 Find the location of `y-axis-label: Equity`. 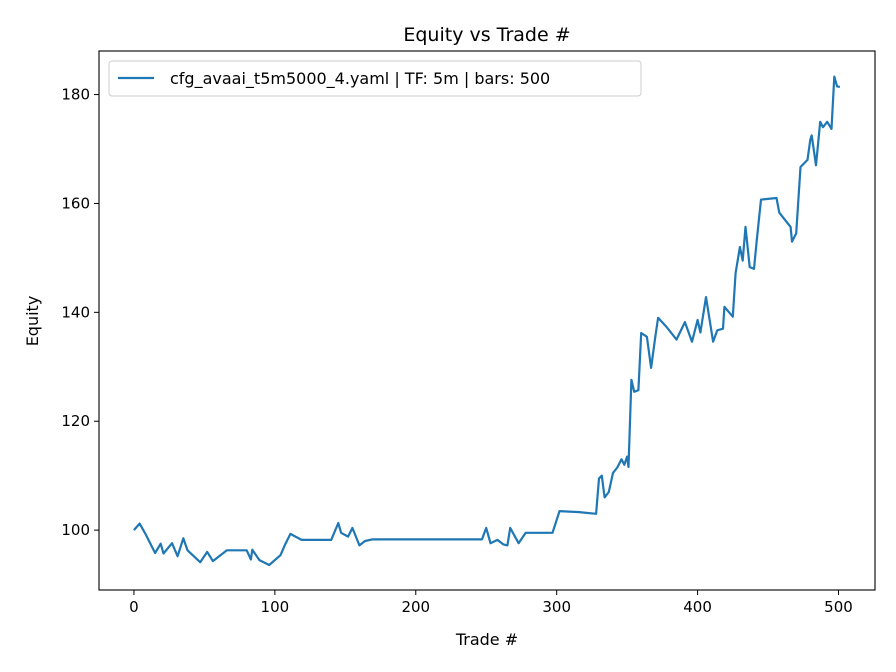

y-axis-label: Equity is located at coordinates (32, 321).